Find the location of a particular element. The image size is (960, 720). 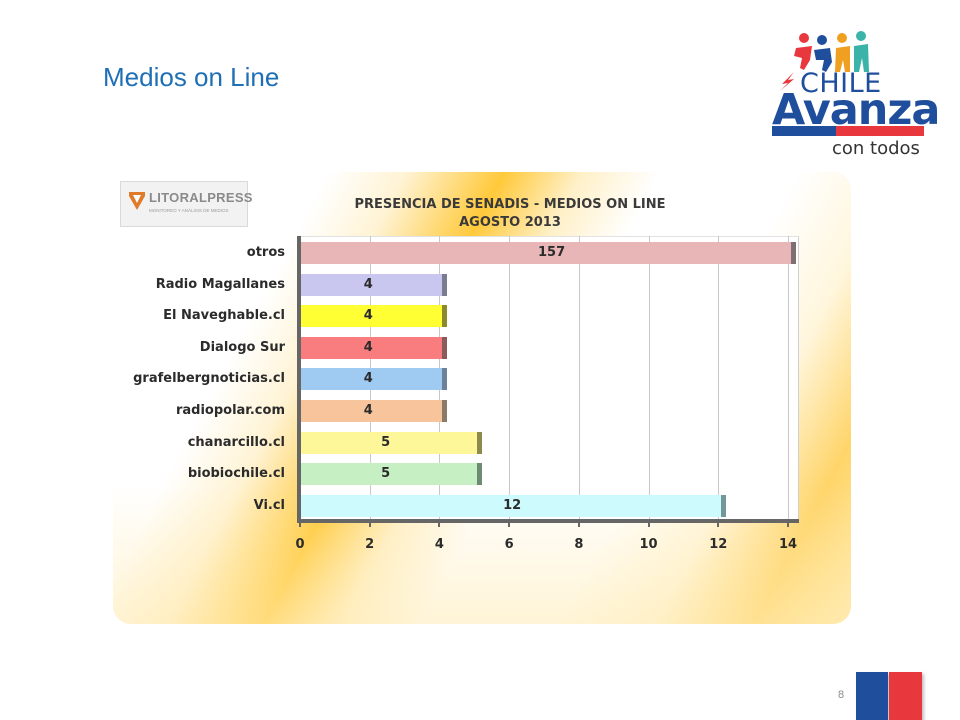

litoralpress-mark-icon is located at coordinates (137, 201).